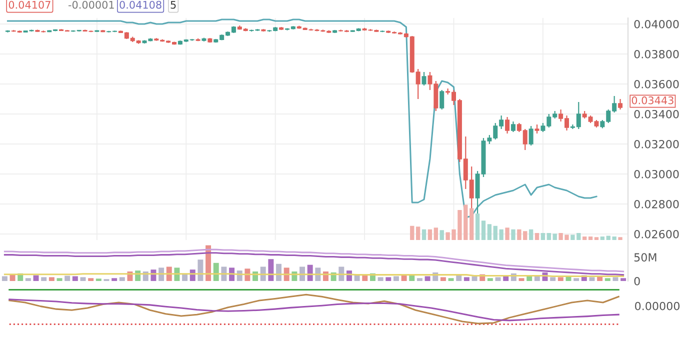 The image size is (680, 344). I want to click on y-tick-label: 0, so click(637, 281).